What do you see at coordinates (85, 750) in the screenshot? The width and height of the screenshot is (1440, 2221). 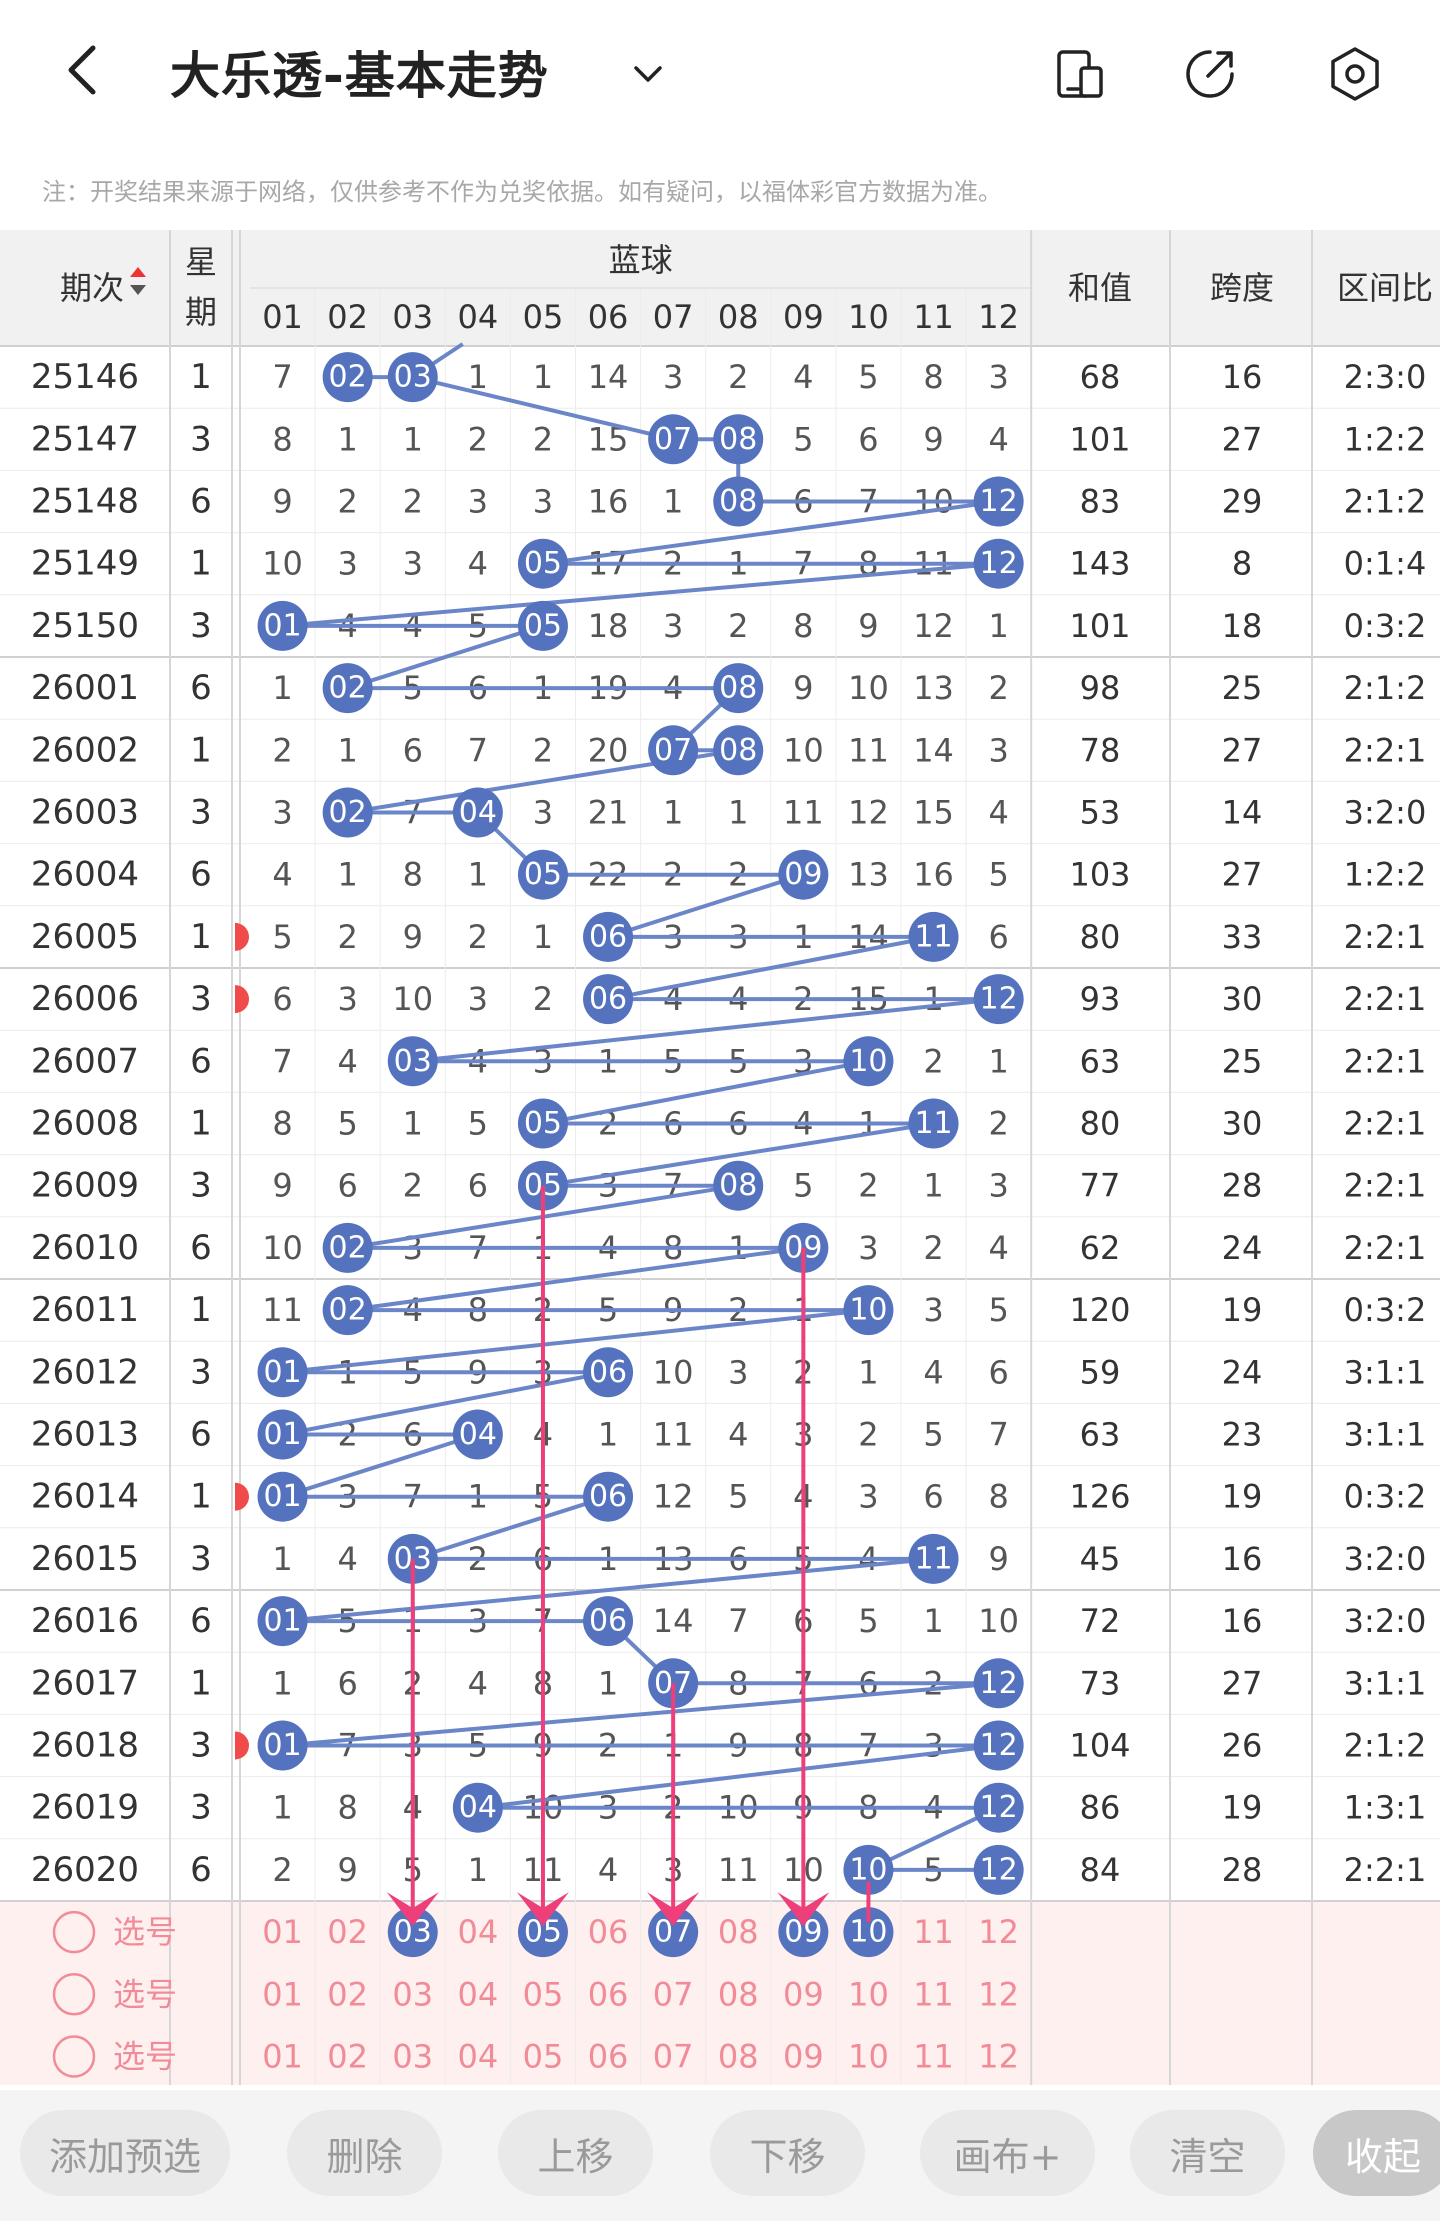 I see `issue-number: 26002` at bounding box center [85, 750].